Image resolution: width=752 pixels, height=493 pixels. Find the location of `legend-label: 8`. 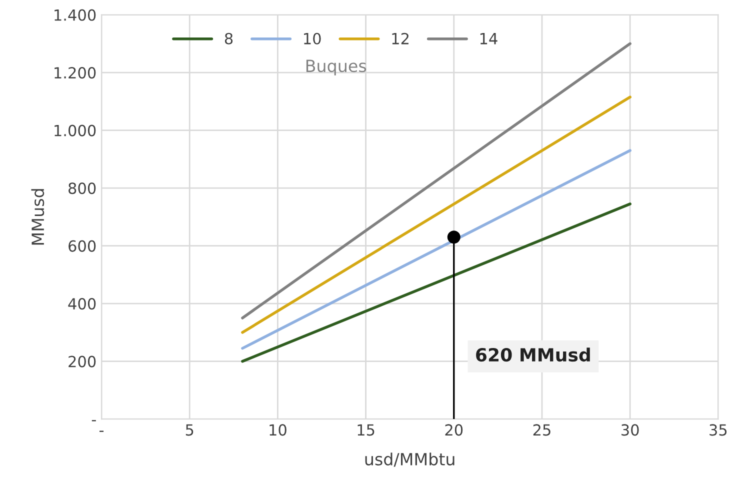

legend-label: 8 is located at coordinates (228, 38).